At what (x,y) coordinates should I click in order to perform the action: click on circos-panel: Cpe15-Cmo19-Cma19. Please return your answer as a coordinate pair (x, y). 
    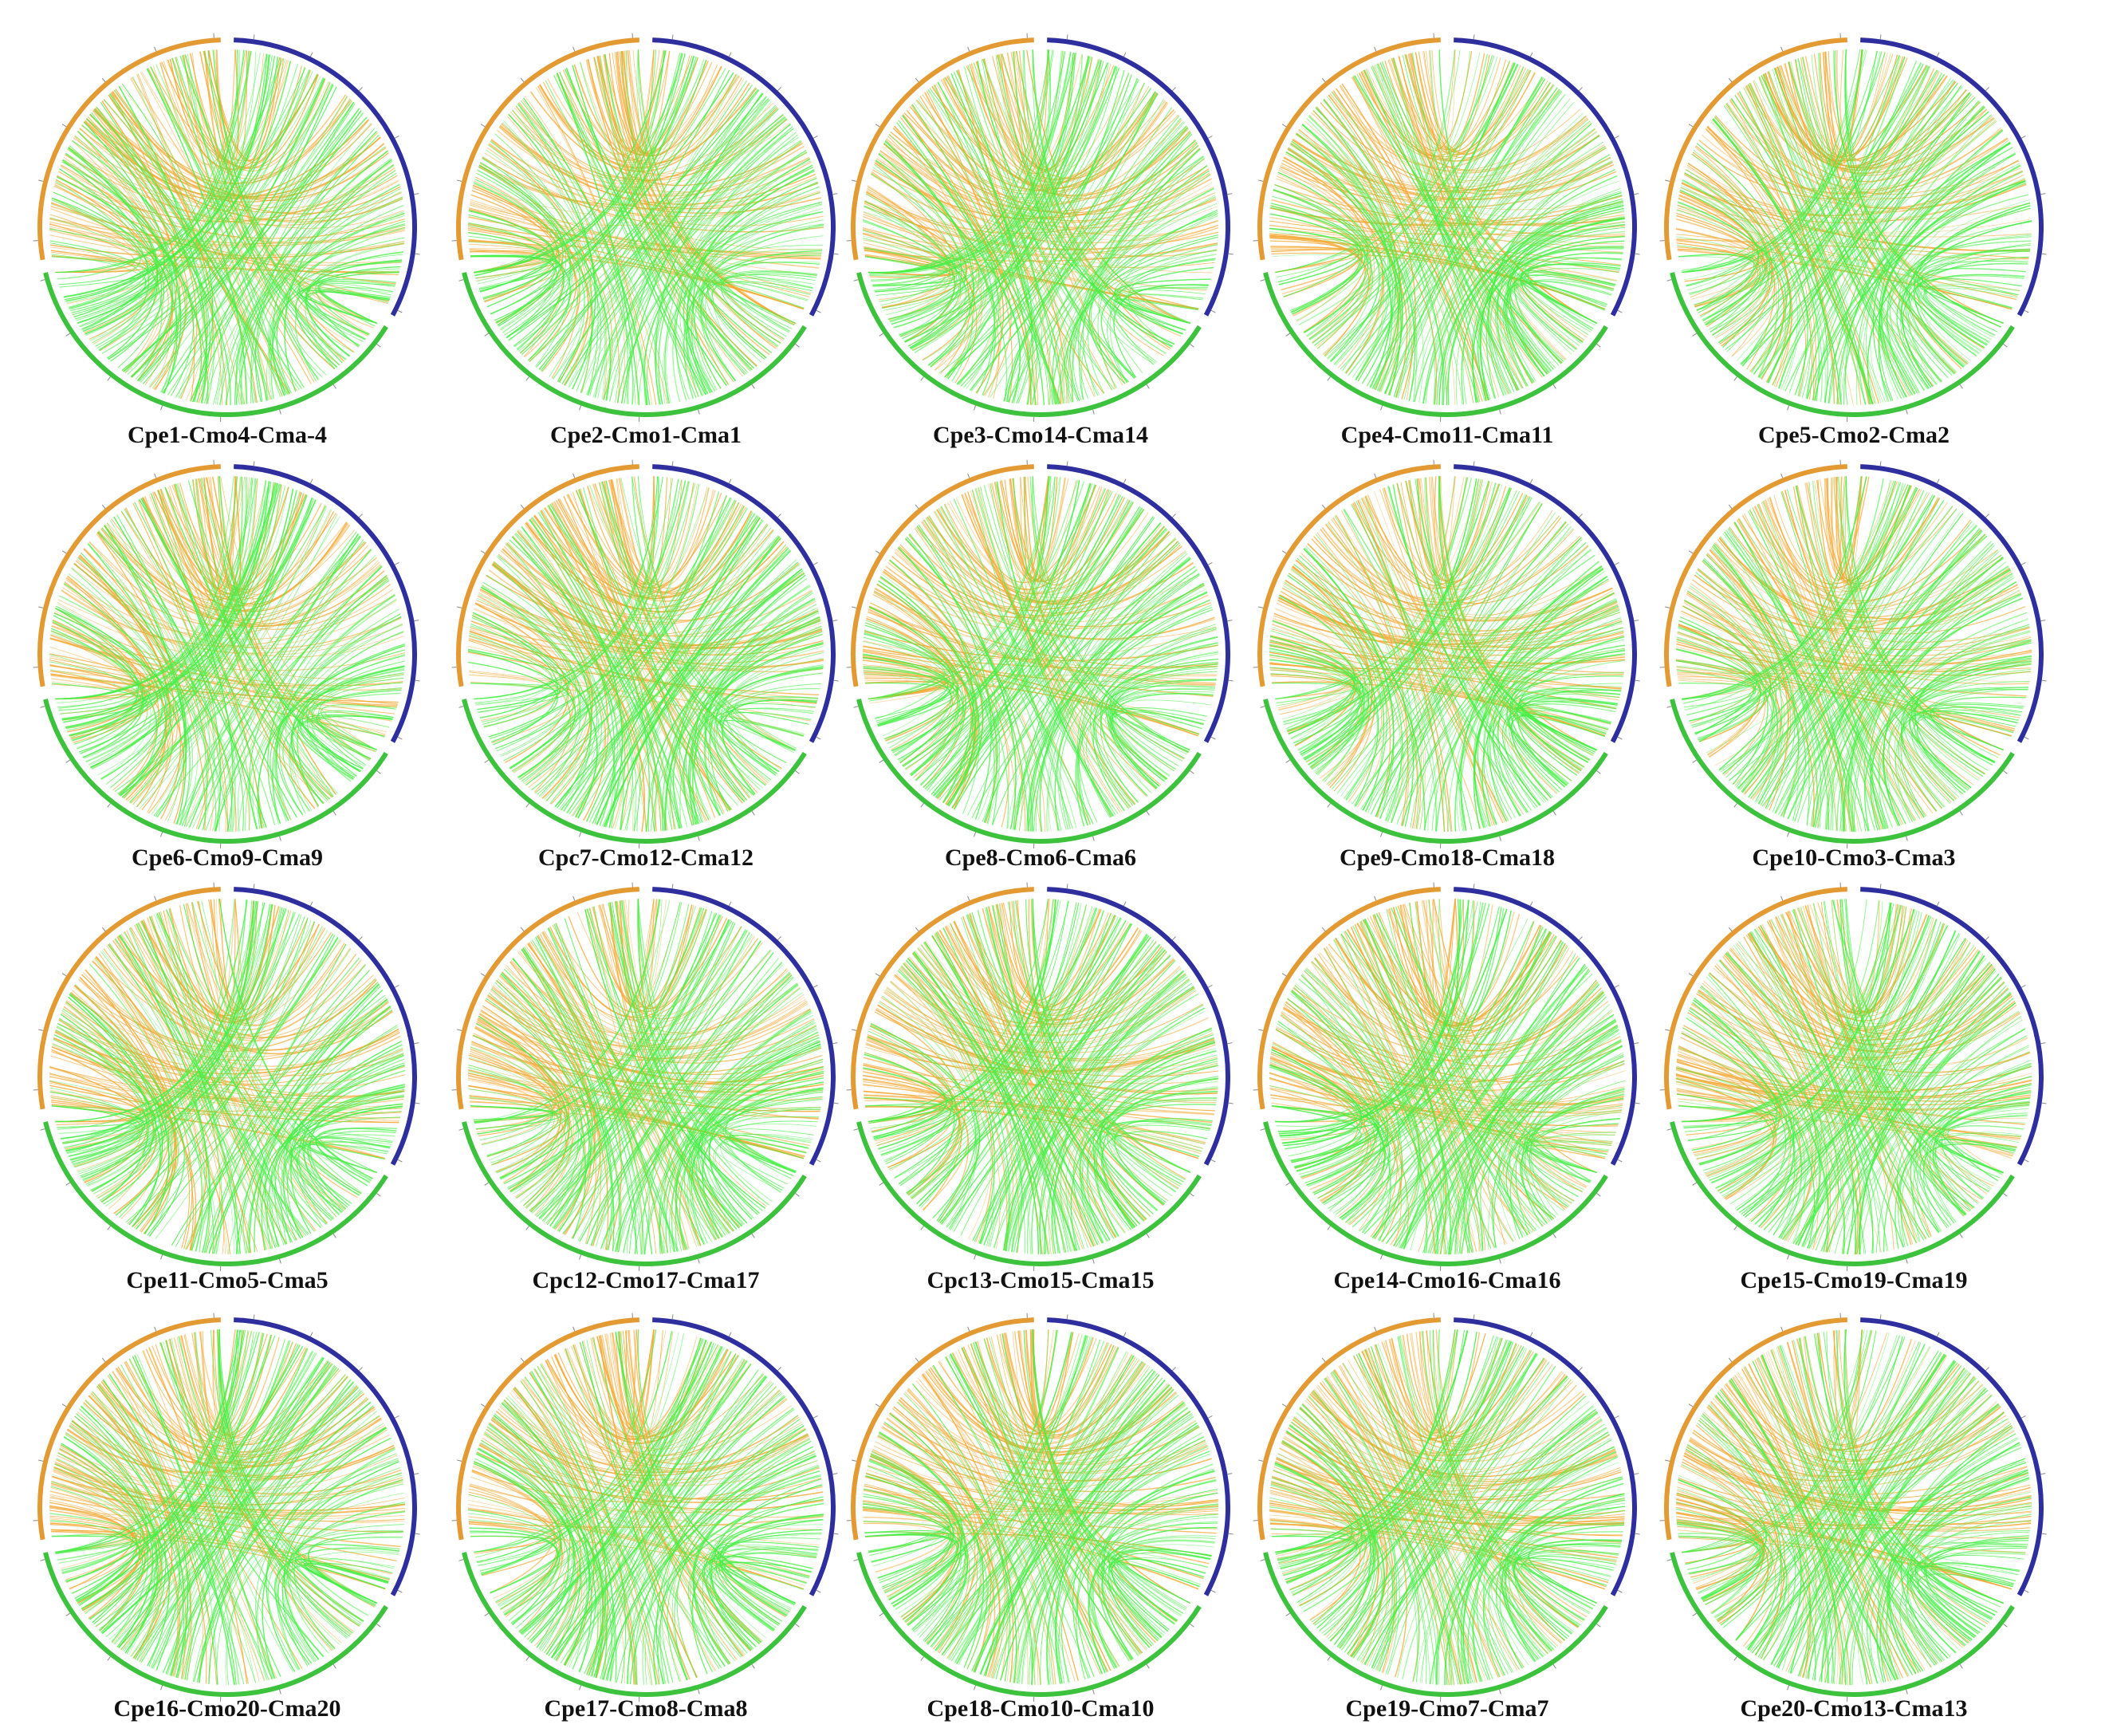
    Looking at the image, I should click on (1853, 1088).